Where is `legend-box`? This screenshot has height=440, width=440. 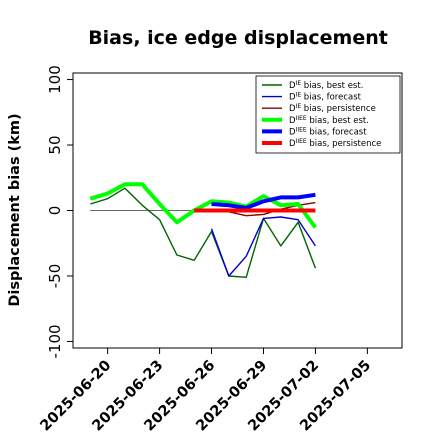
legend-box is located at coordinates (328, 114).